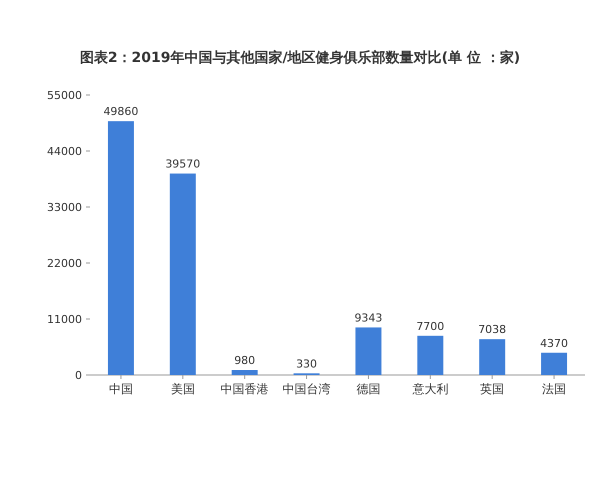  I want to click on data-label: 980, so click(245, 361).